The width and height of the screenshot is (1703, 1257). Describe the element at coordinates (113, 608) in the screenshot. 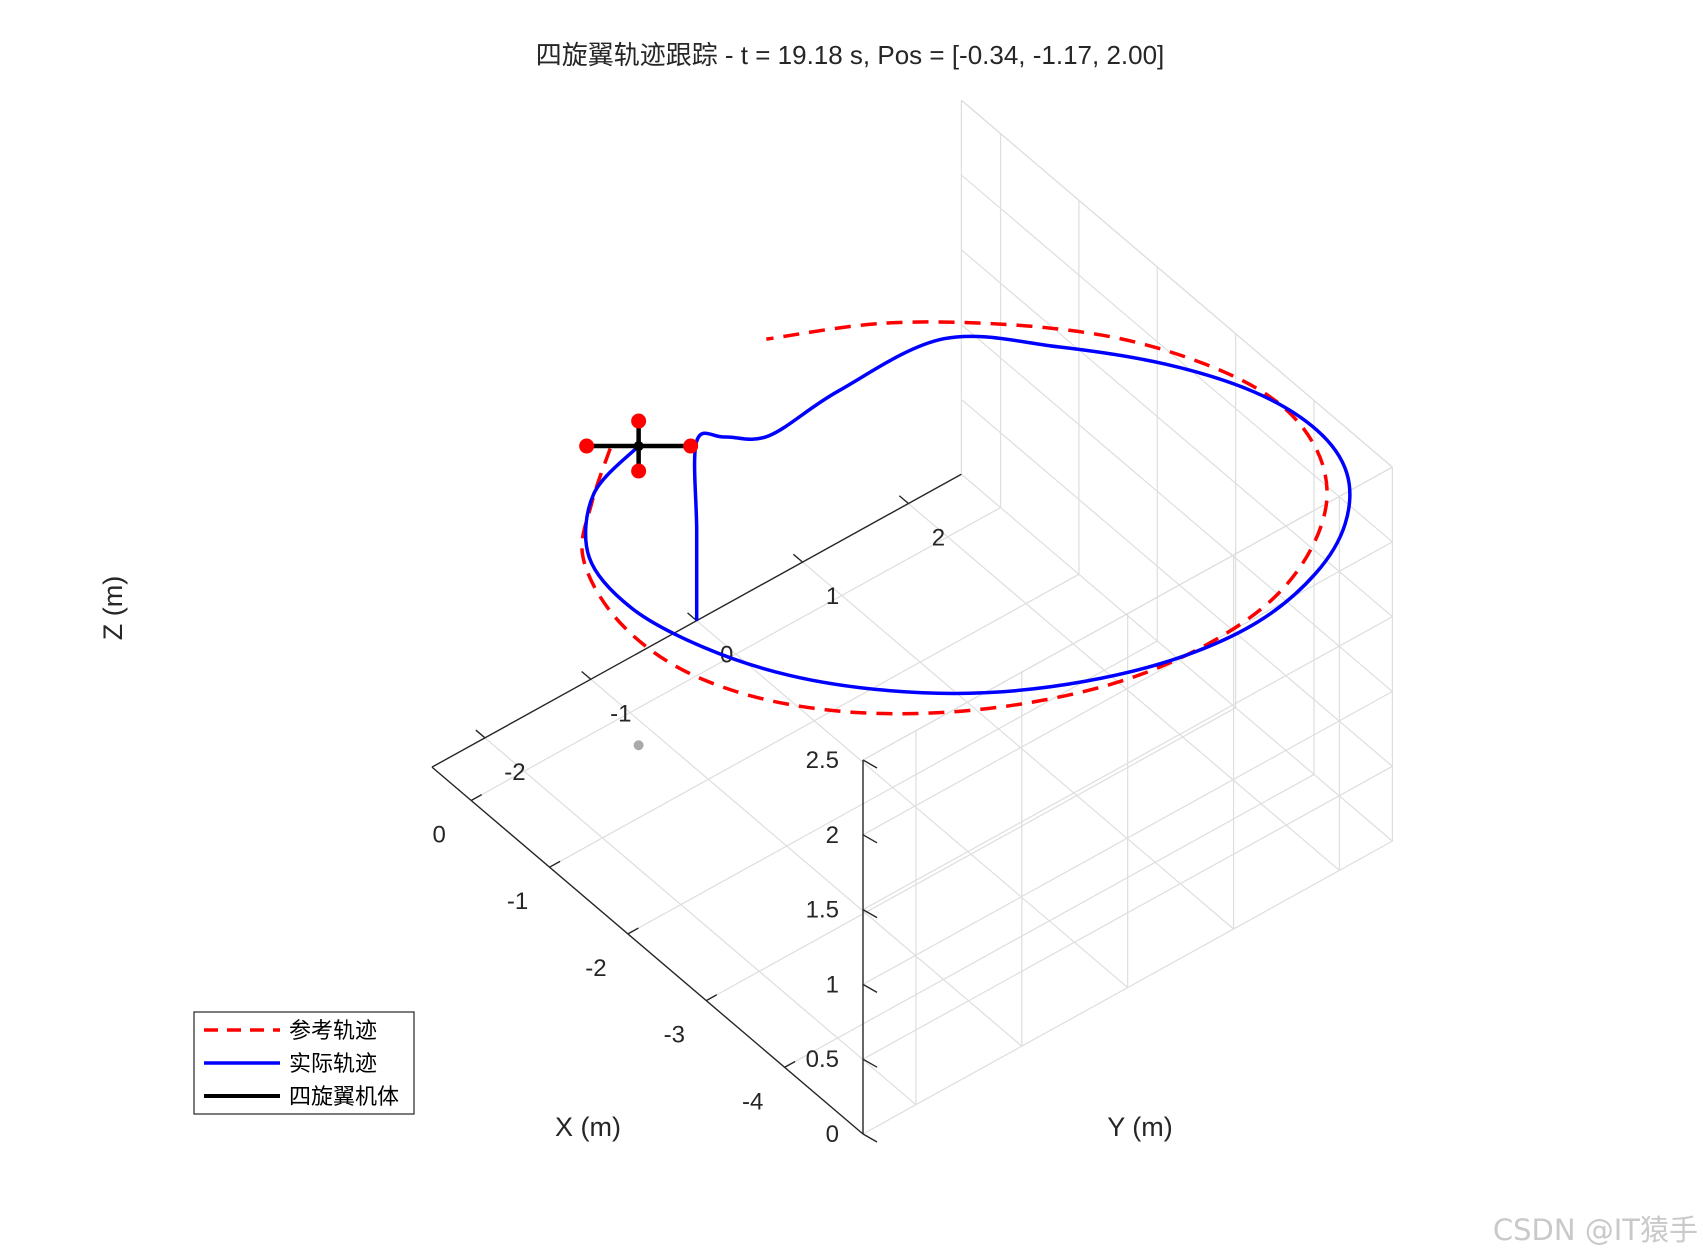

I see `z-axis-label: Z (m)` at that location.